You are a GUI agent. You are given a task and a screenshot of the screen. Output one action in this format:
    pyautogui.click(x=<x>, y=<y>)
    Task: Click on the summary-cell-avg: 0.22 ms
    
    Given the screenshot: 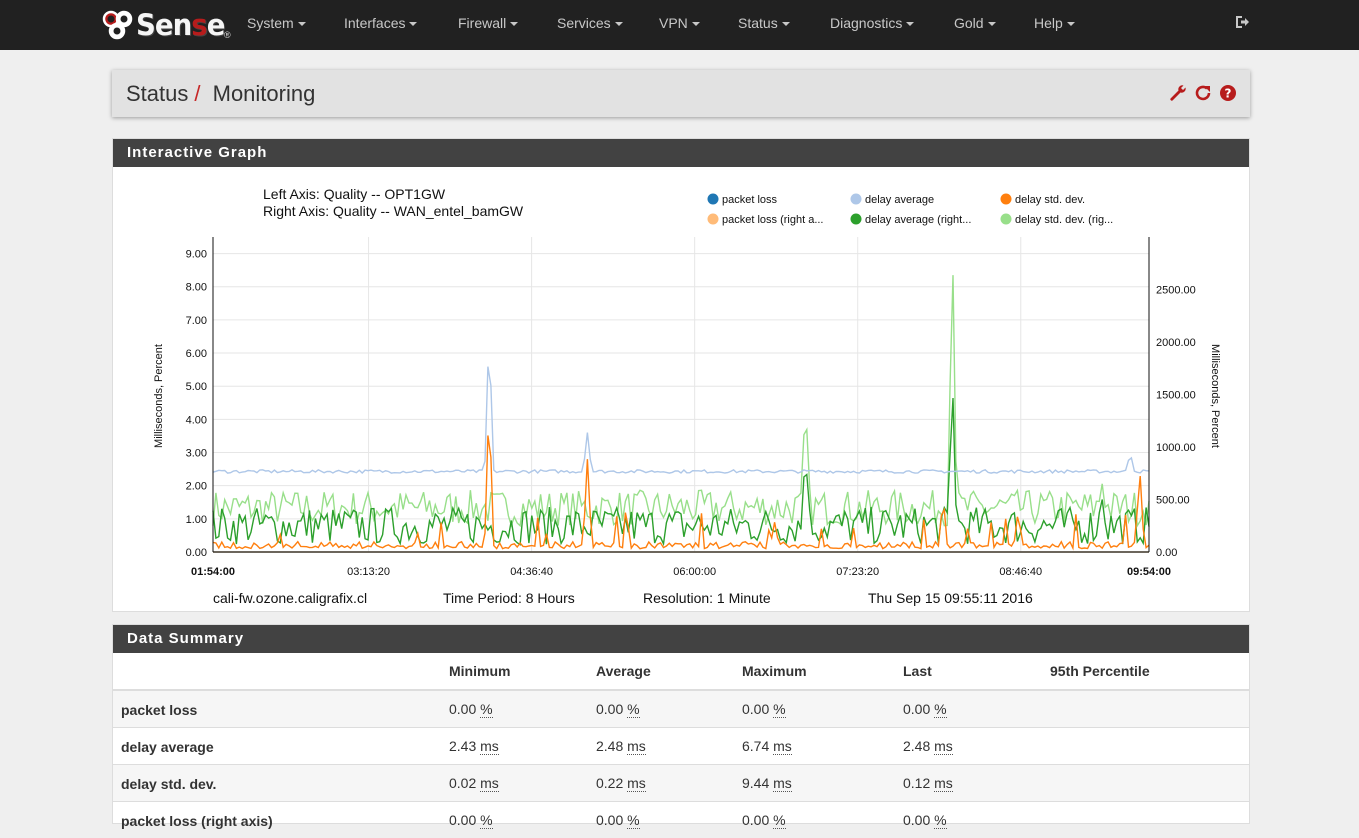 What is the action you would take?
    pyautogui.click(x=668, y=782)
    